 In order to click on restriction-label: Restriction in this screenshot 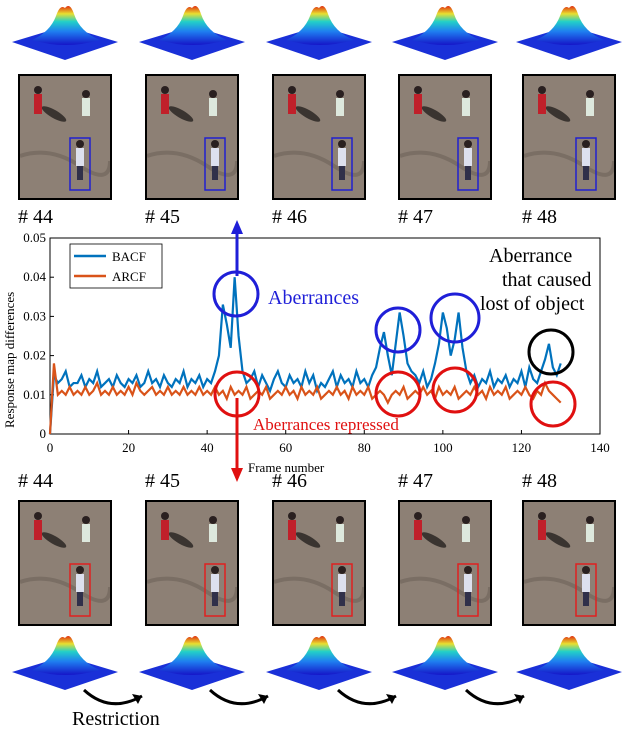, I will do `click(116, 719)`.